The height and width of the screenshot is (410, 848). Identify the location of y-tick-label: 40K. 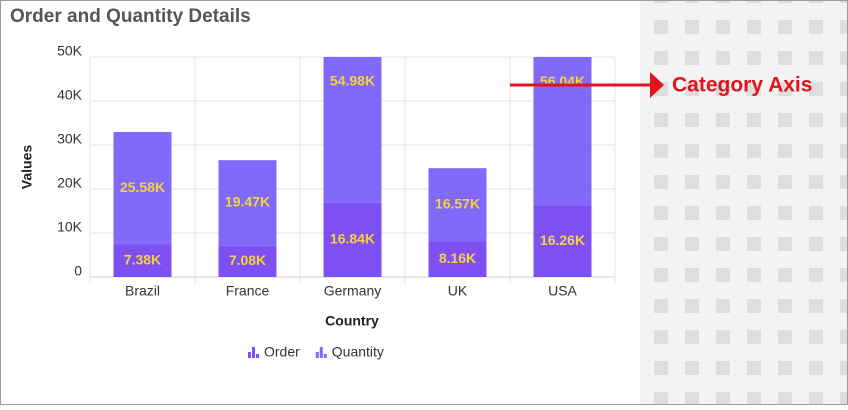
(70, 95).